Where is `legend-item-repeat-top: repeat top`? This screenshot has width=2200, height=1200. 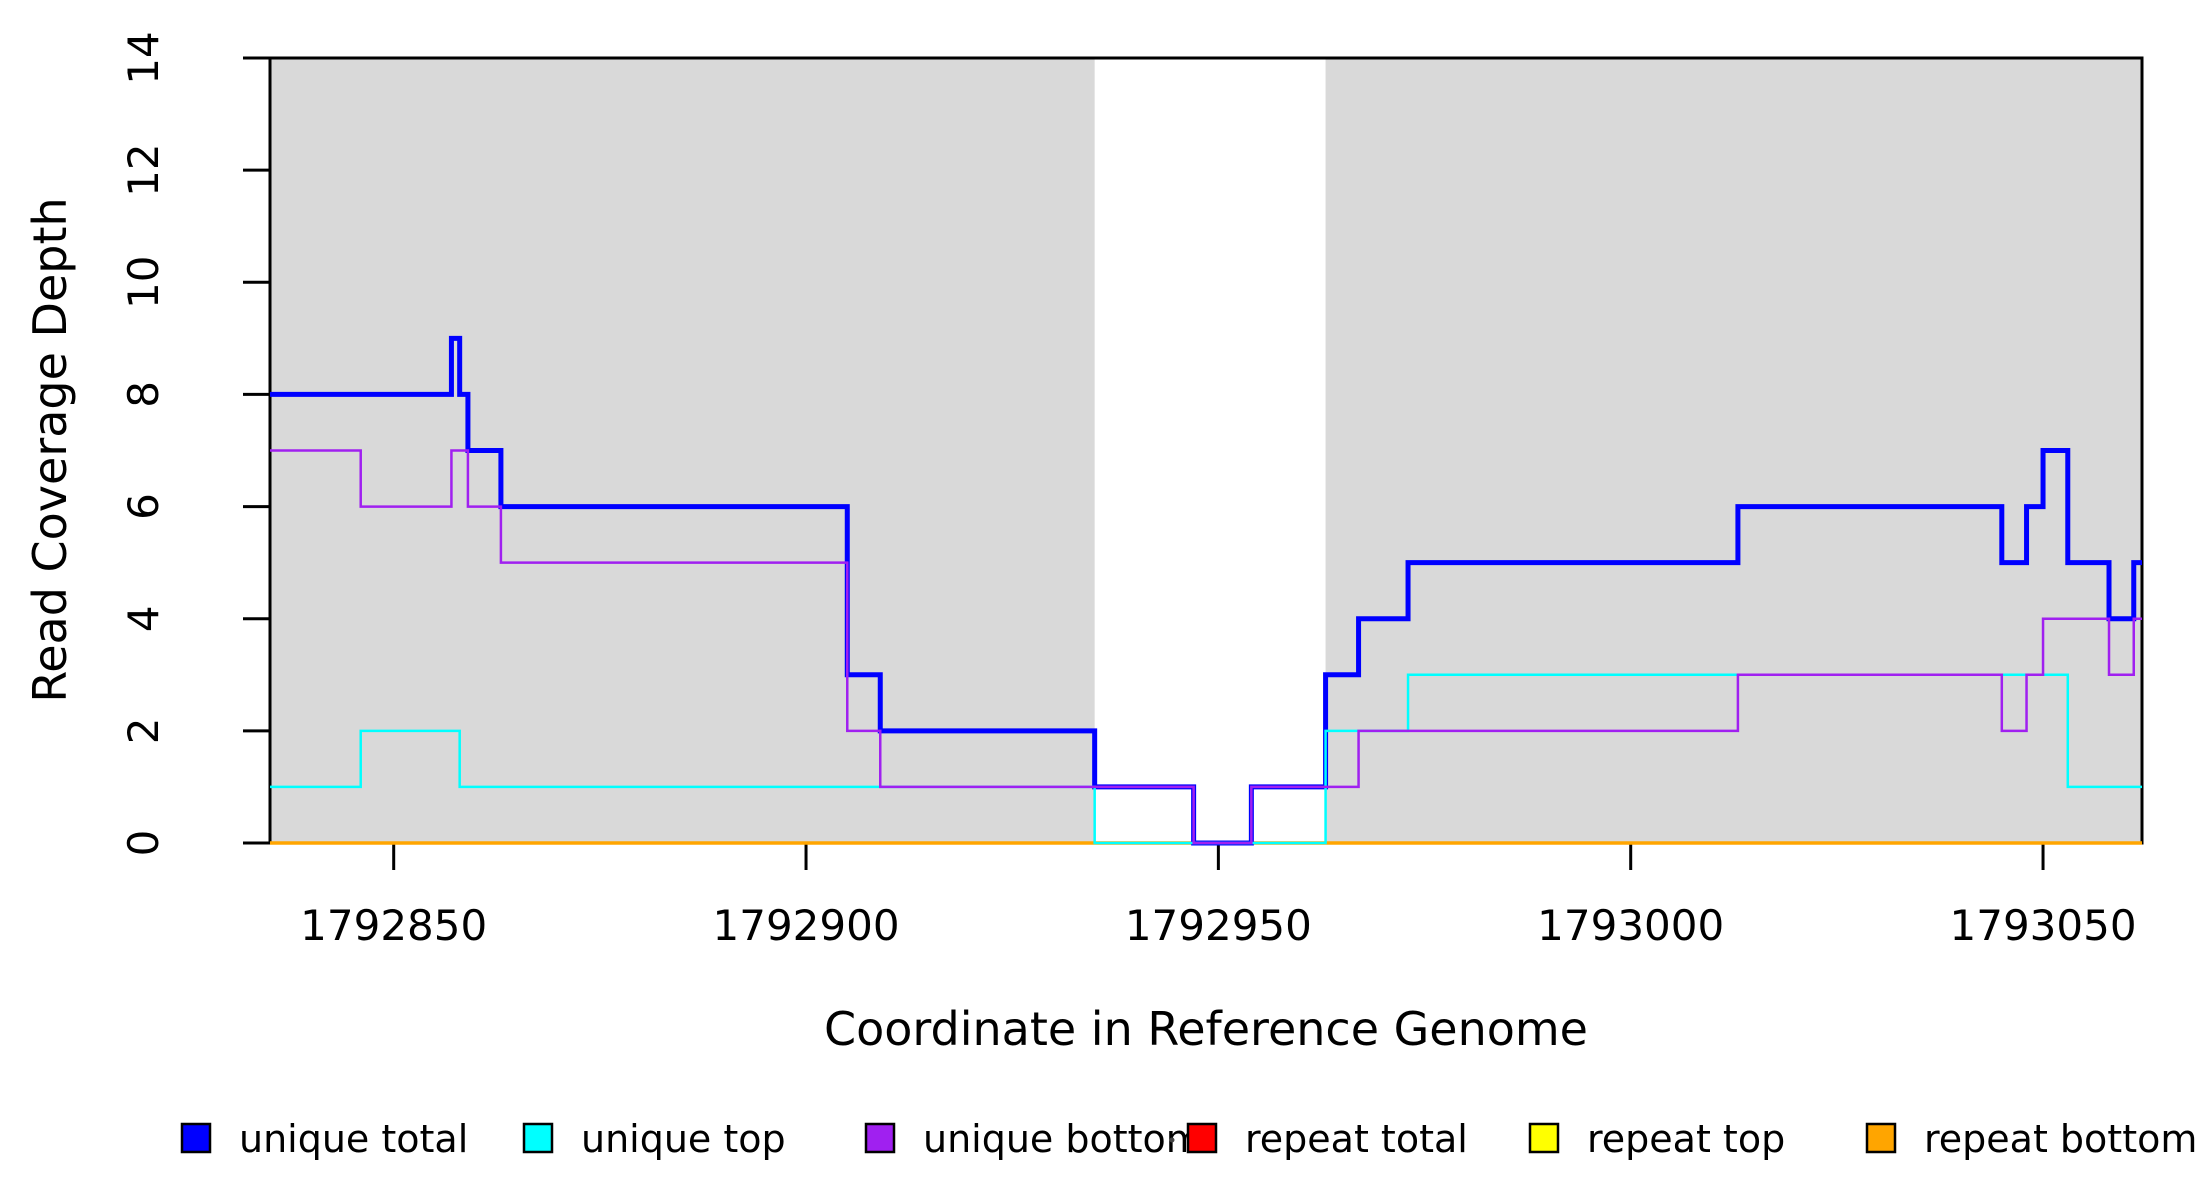 legend-item-repeat-top: repeat top is located at coordinates (1656, 1139).